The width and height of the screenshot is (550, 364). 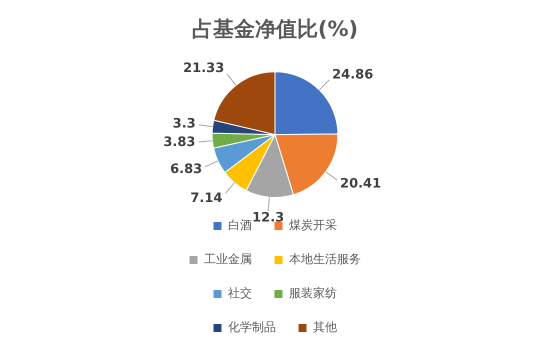 What do you see at coordinates (252, 327) in the screenshot?
I see `legend-label: 化学制品` at bounding box center [252, 327].